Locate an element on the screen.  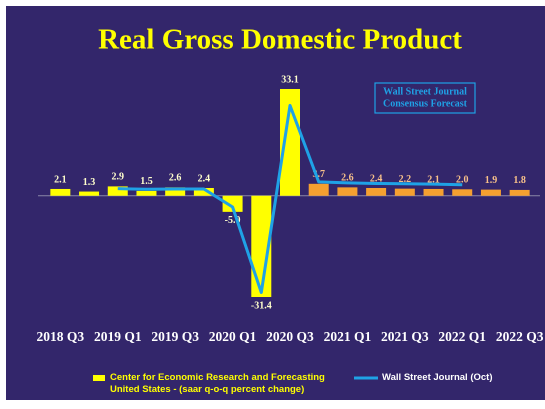
x-tick-label: 2022 Q1 is located at coordinates (462, 336).